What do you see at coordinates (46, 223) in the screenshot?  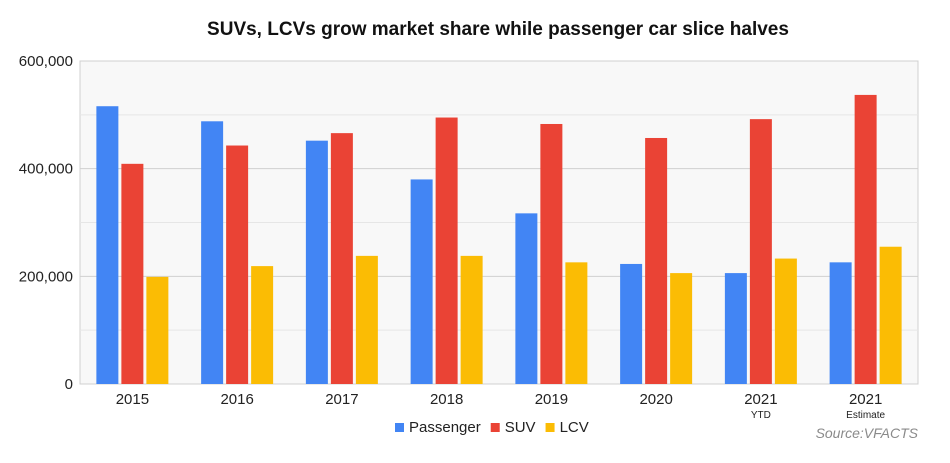 I see `y-axis-ticks: 0 200,000 400,000 600,000` at bounding box center [46, 223].